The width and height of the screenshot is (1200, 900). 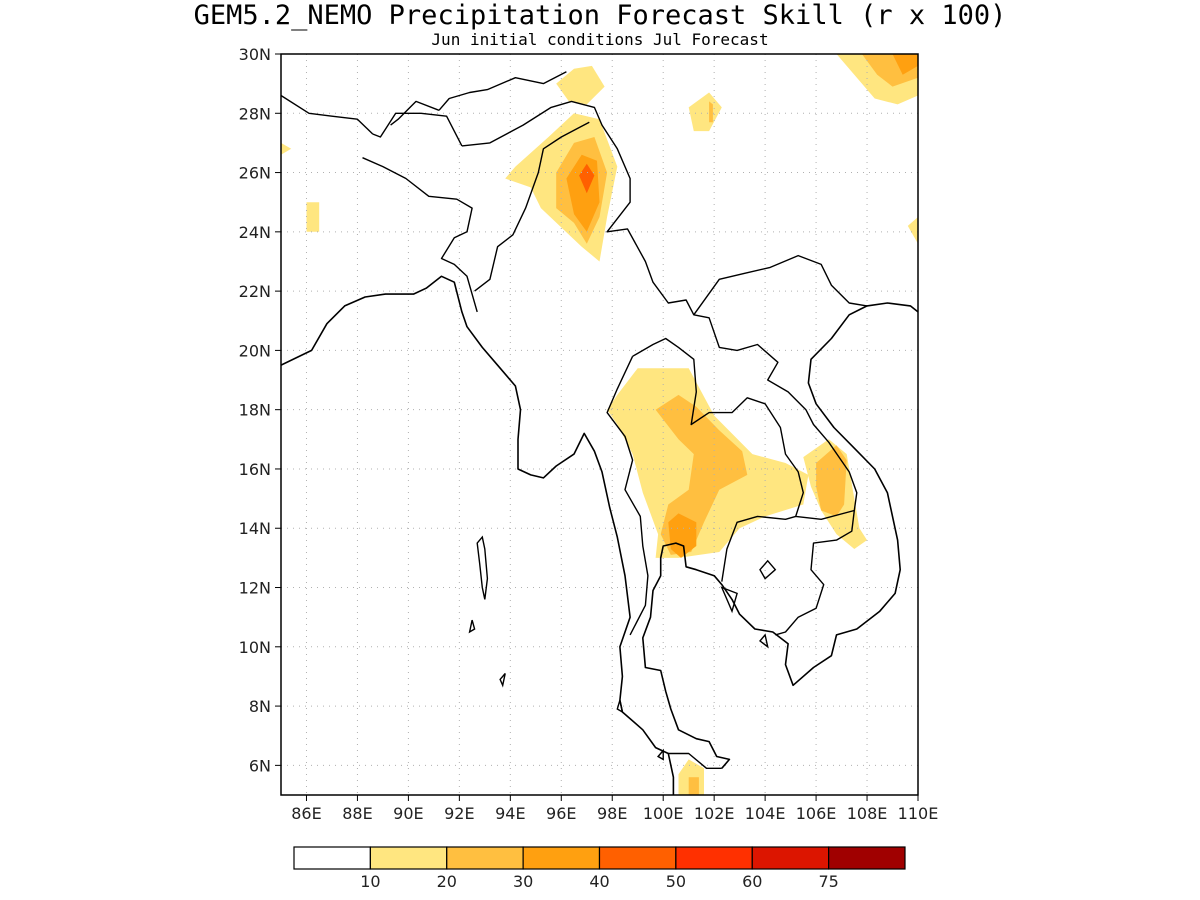 What do you see at coordinates (286, 148) in the screenshot?
I see `skill-region-west-edge-level1` at bounding box center [286, 148].